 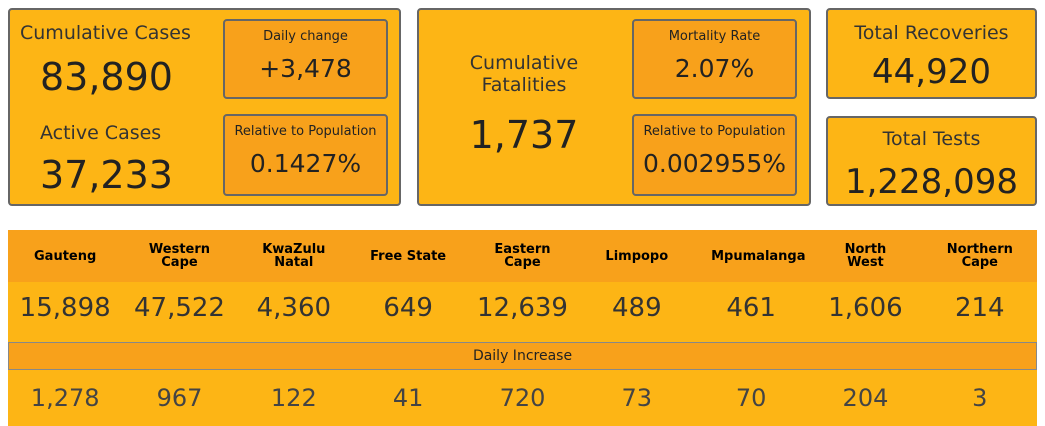 I want to click on province-name-cell: Limpopo, so click(x=637, y=256).